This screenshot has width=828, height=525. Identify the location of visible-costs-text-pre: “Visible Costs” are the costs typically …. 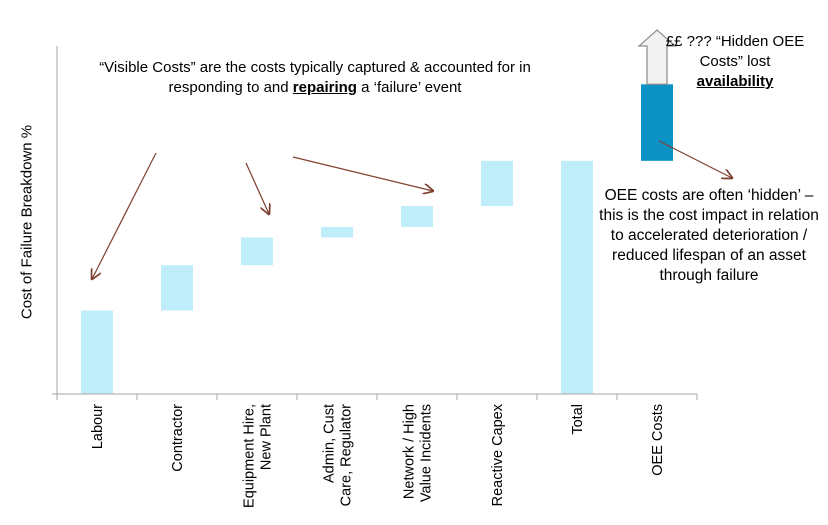
(315, 77).